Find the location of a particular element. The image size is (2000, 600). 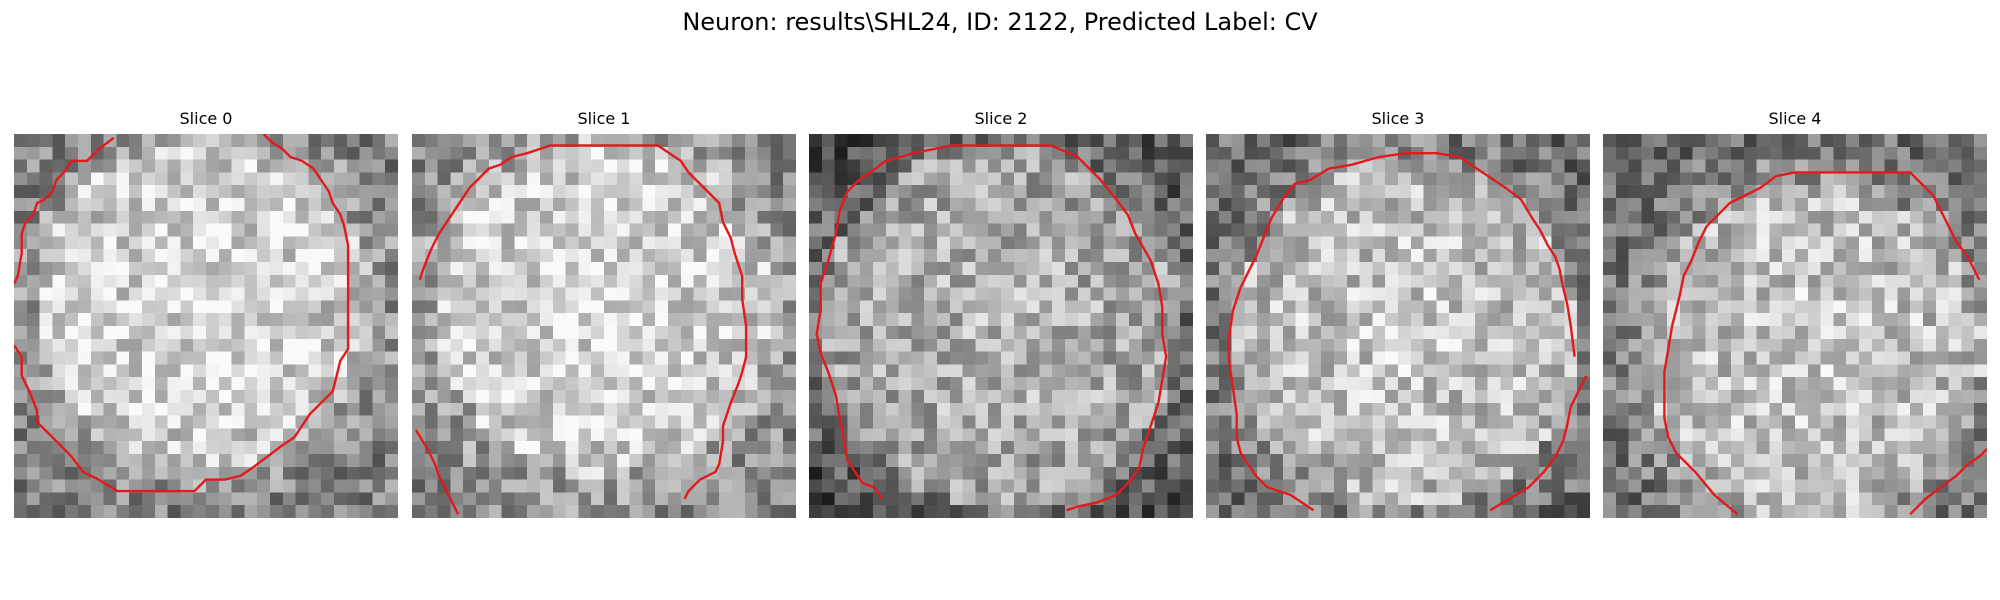

slice-title: Slice 4 is located at coordinates (1795, 118).